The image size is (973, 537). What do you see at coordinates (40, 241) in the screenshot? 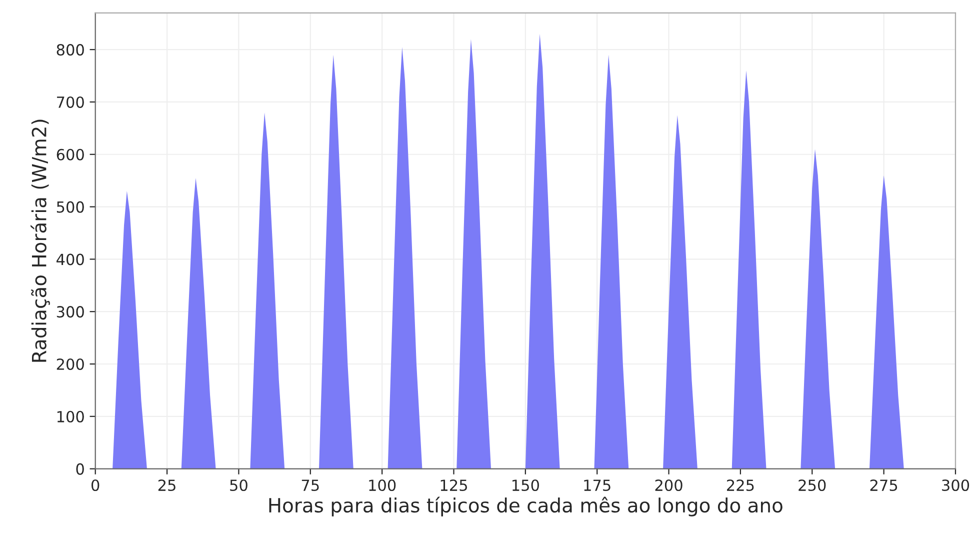
I see `y-axis-title: Radiação Horária (W/m2)` at bounding box center [40, 241].